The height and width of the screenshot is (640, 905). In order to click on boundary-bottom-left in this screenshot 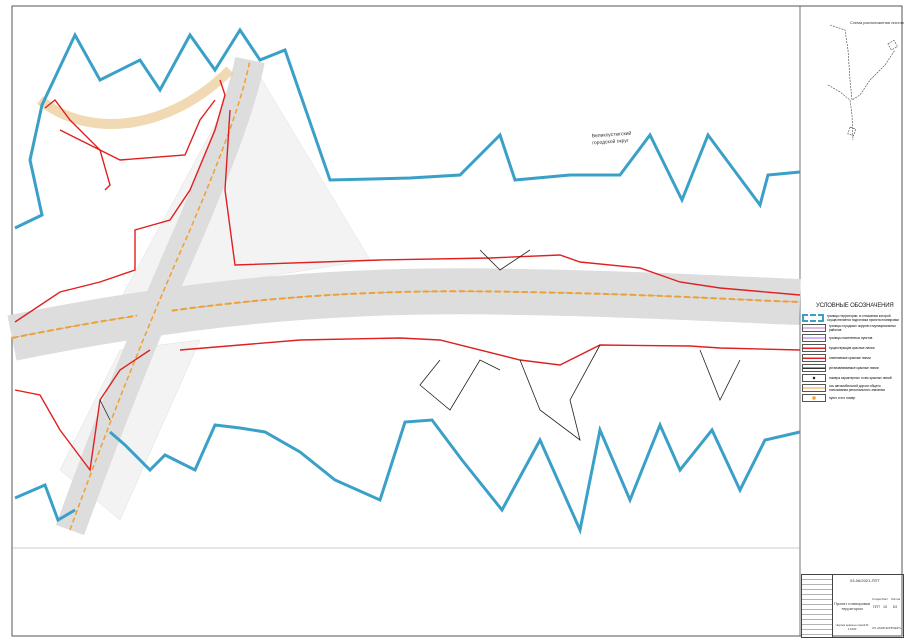, I will do `click(45, 502)`.